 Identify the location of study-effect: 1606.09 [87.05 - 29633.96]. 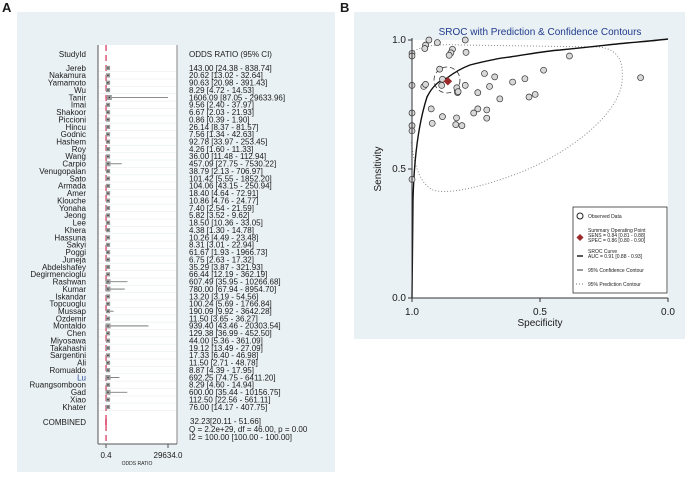
(237, 97).